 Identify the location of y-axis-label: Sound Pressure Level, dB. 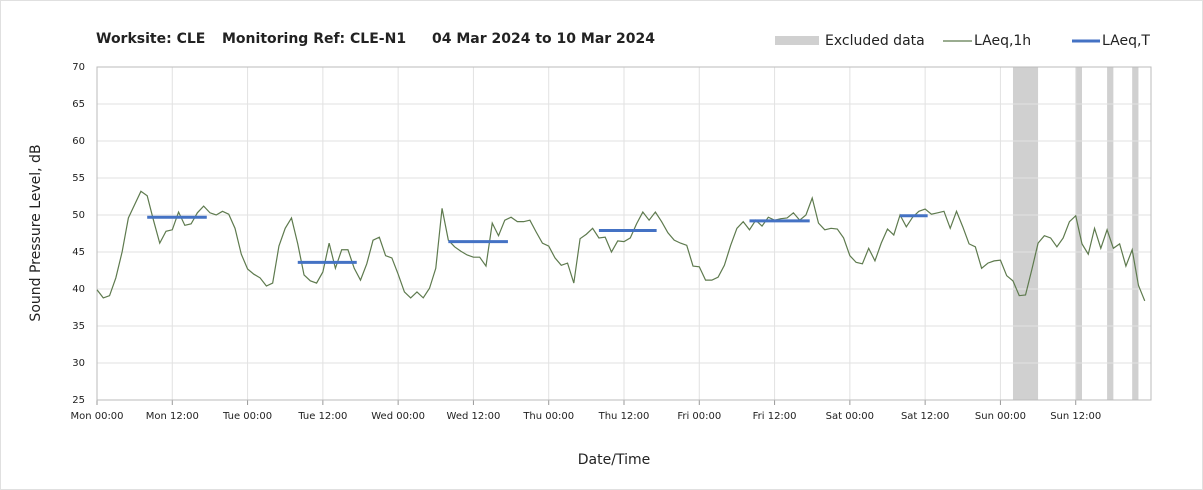
(36, 232).